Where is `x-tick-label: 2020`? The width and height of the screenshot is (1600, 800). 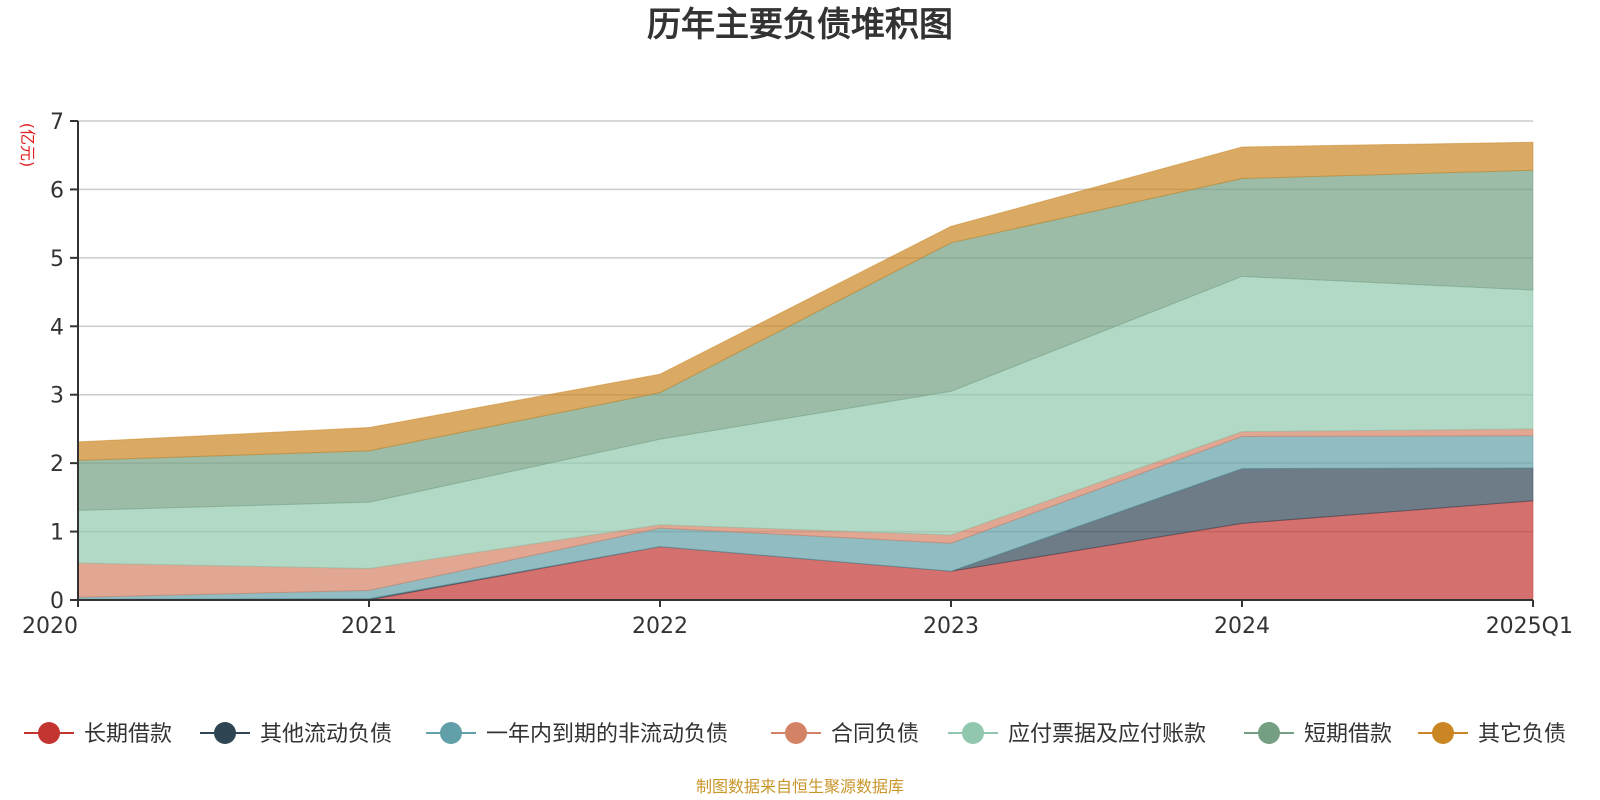 x-tick-label: 2020 is located at coordinates (50, 626).